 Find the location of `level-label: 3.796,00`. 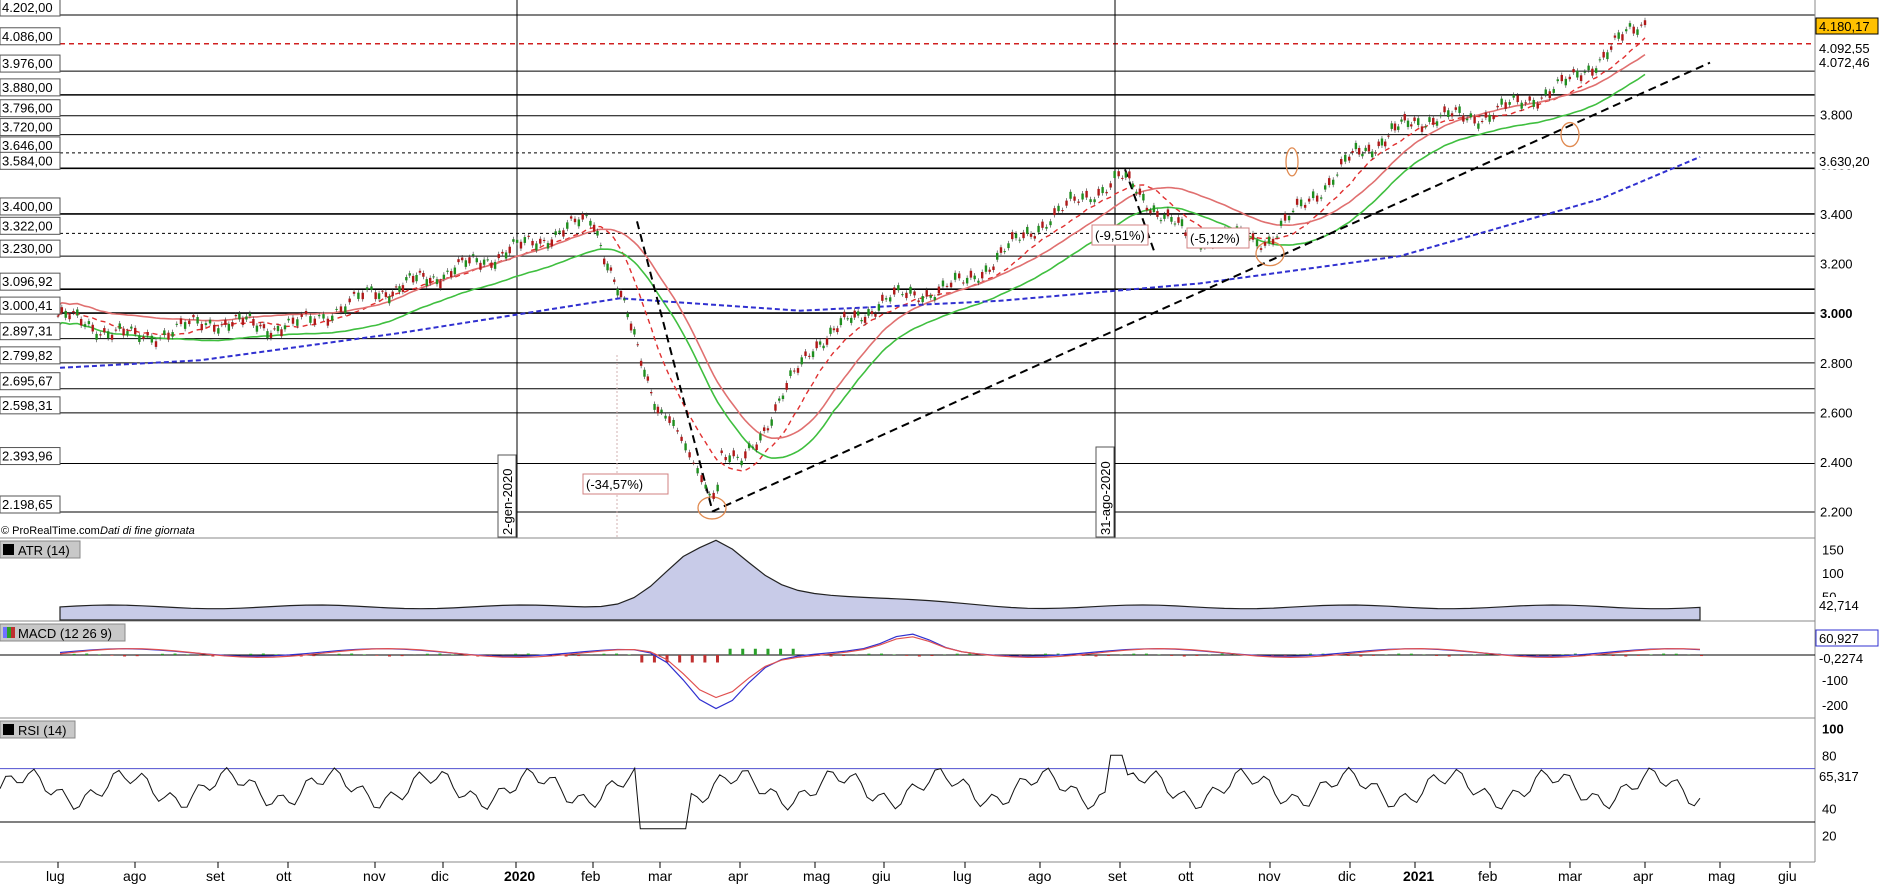

level-label: 3.796,00 is located at coordinates (27, 108).